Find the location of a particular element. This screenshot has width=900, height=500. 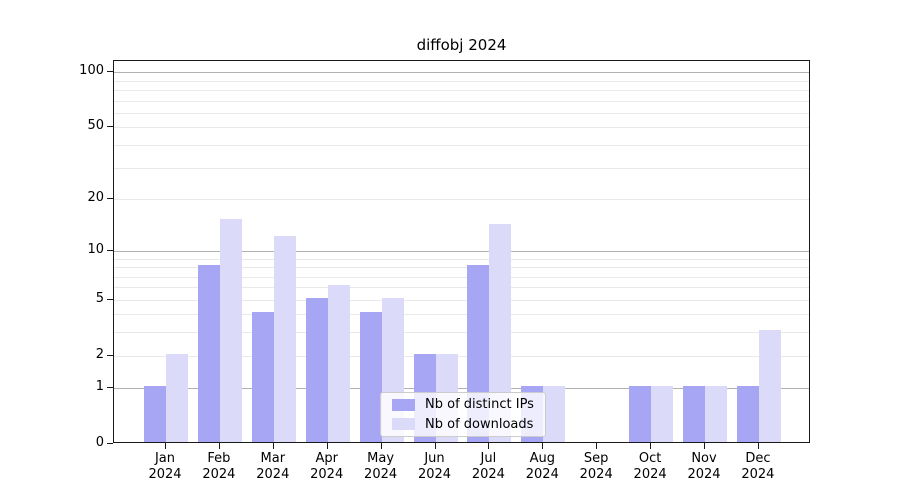

y-axis-tick-label: 1 is located at coordinates (99, 387).